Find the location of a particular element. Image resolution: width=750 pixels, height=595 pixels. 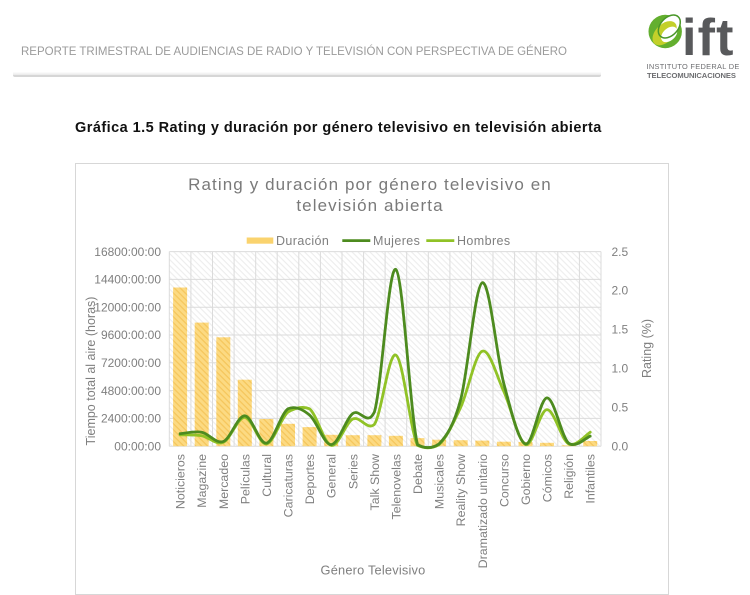

svg-text: 0.0 is located at coordinates (620, 446).